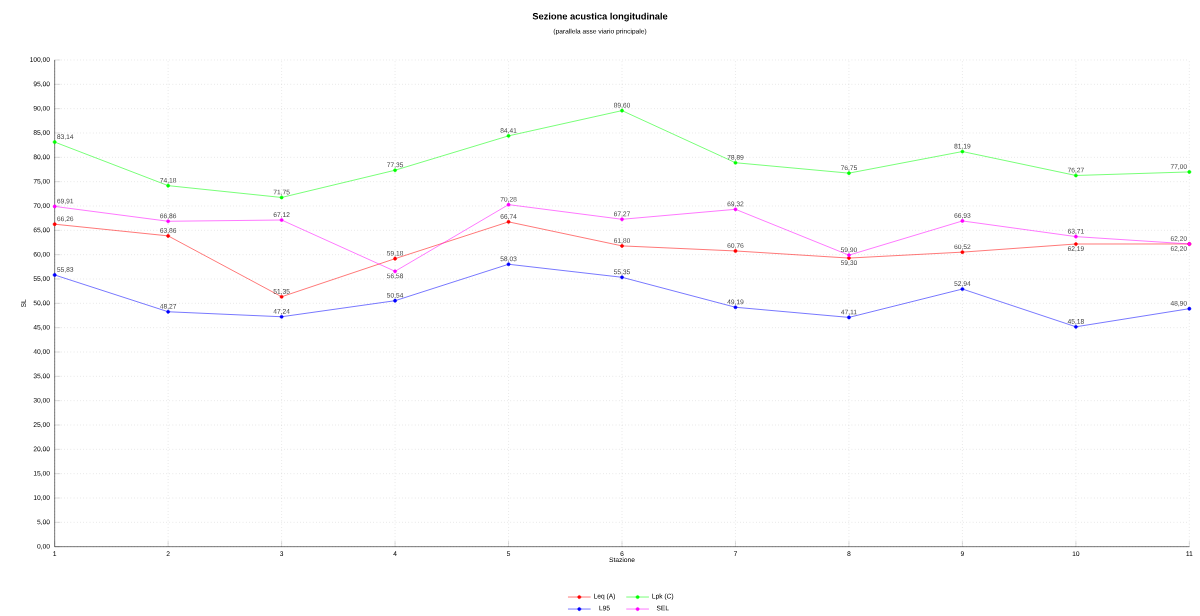  What do you see at coordinates (600, 17) in the screenshot?
I see `chart-title: Sezione acustica longitudinale` at bounding box center [600, 17].